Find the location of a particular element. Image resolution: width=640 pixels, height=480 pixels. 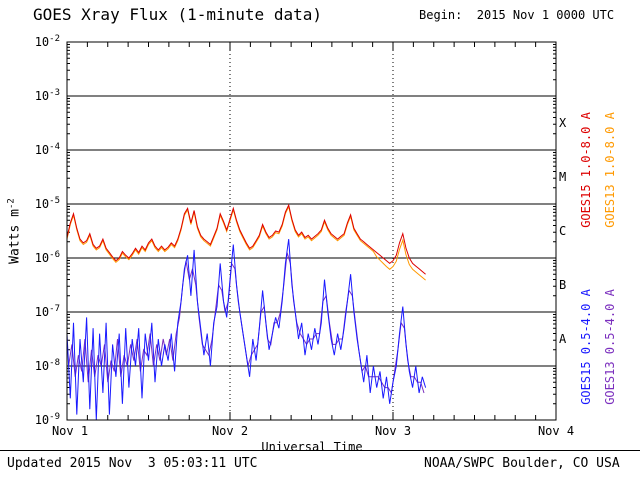

x-tick-label: Nov 2 is located at coordinates (230, 431).